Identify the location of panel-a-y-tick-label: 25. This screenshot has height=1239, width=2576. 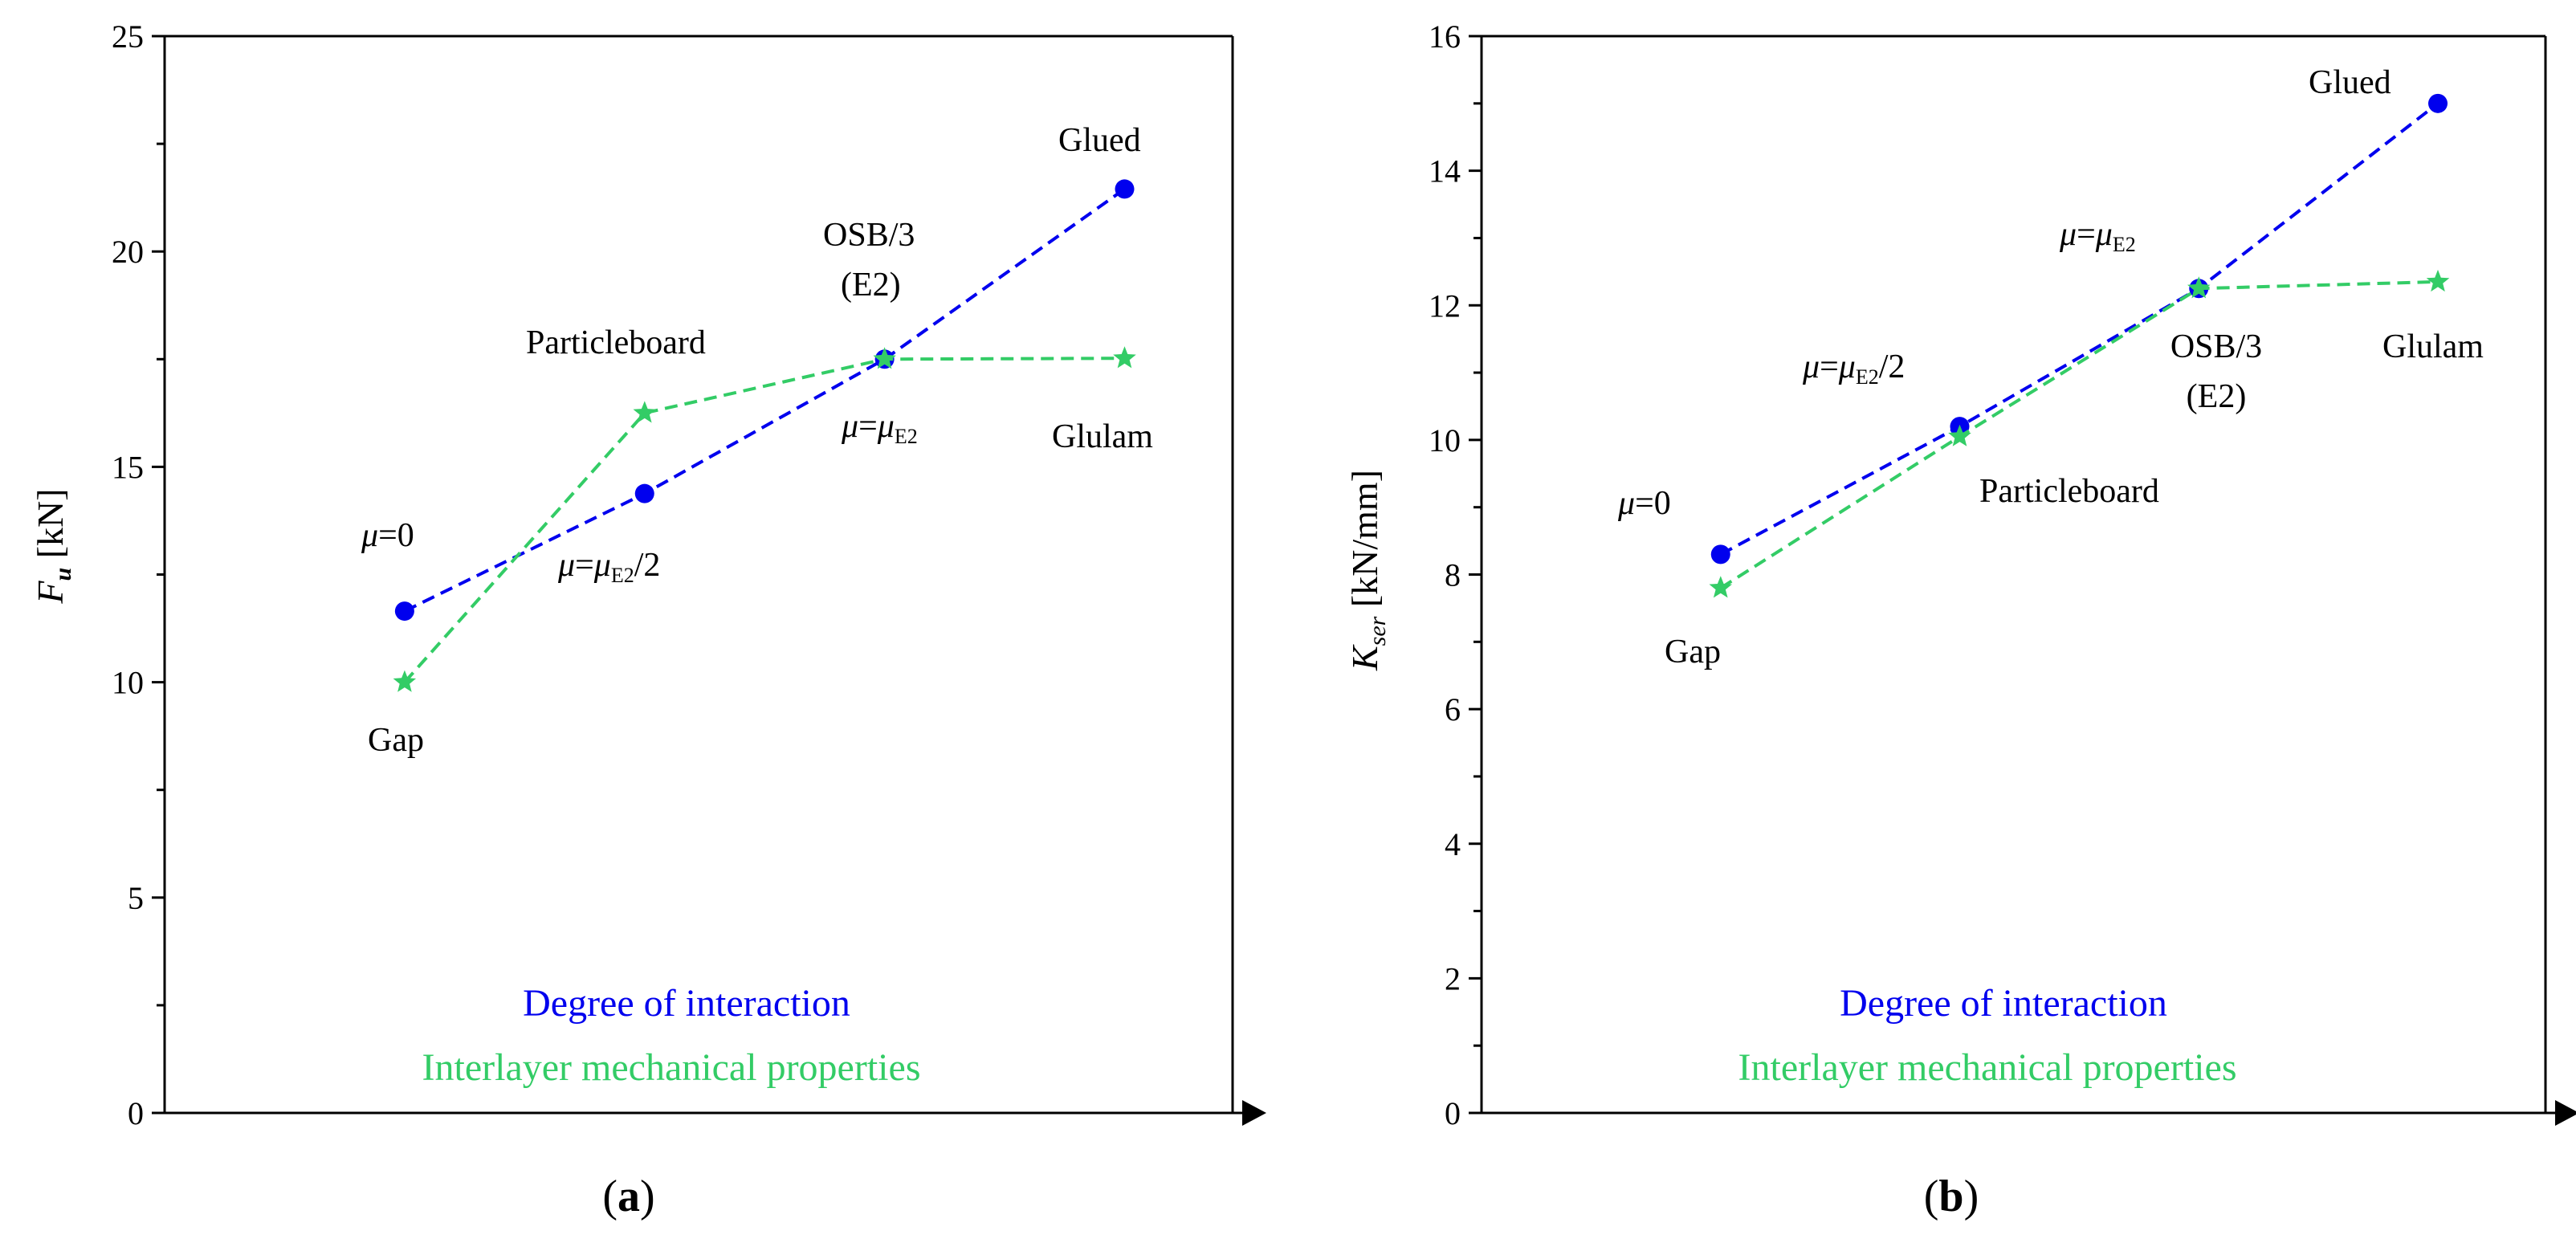
(128, 36).